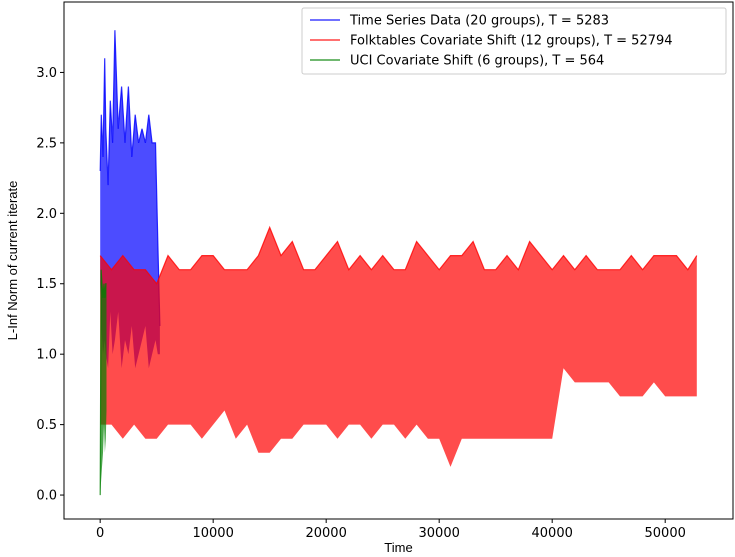  What do you see at coordinates (46, 143) in the screenshot?
I see `y-tick-label: 2.5` at bounding box center [46, 143].